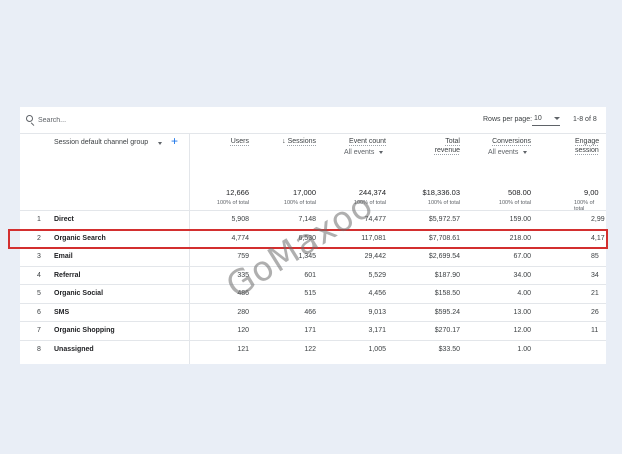  I want to click on sort-arrow-icon: ↓, so click(284, 141).